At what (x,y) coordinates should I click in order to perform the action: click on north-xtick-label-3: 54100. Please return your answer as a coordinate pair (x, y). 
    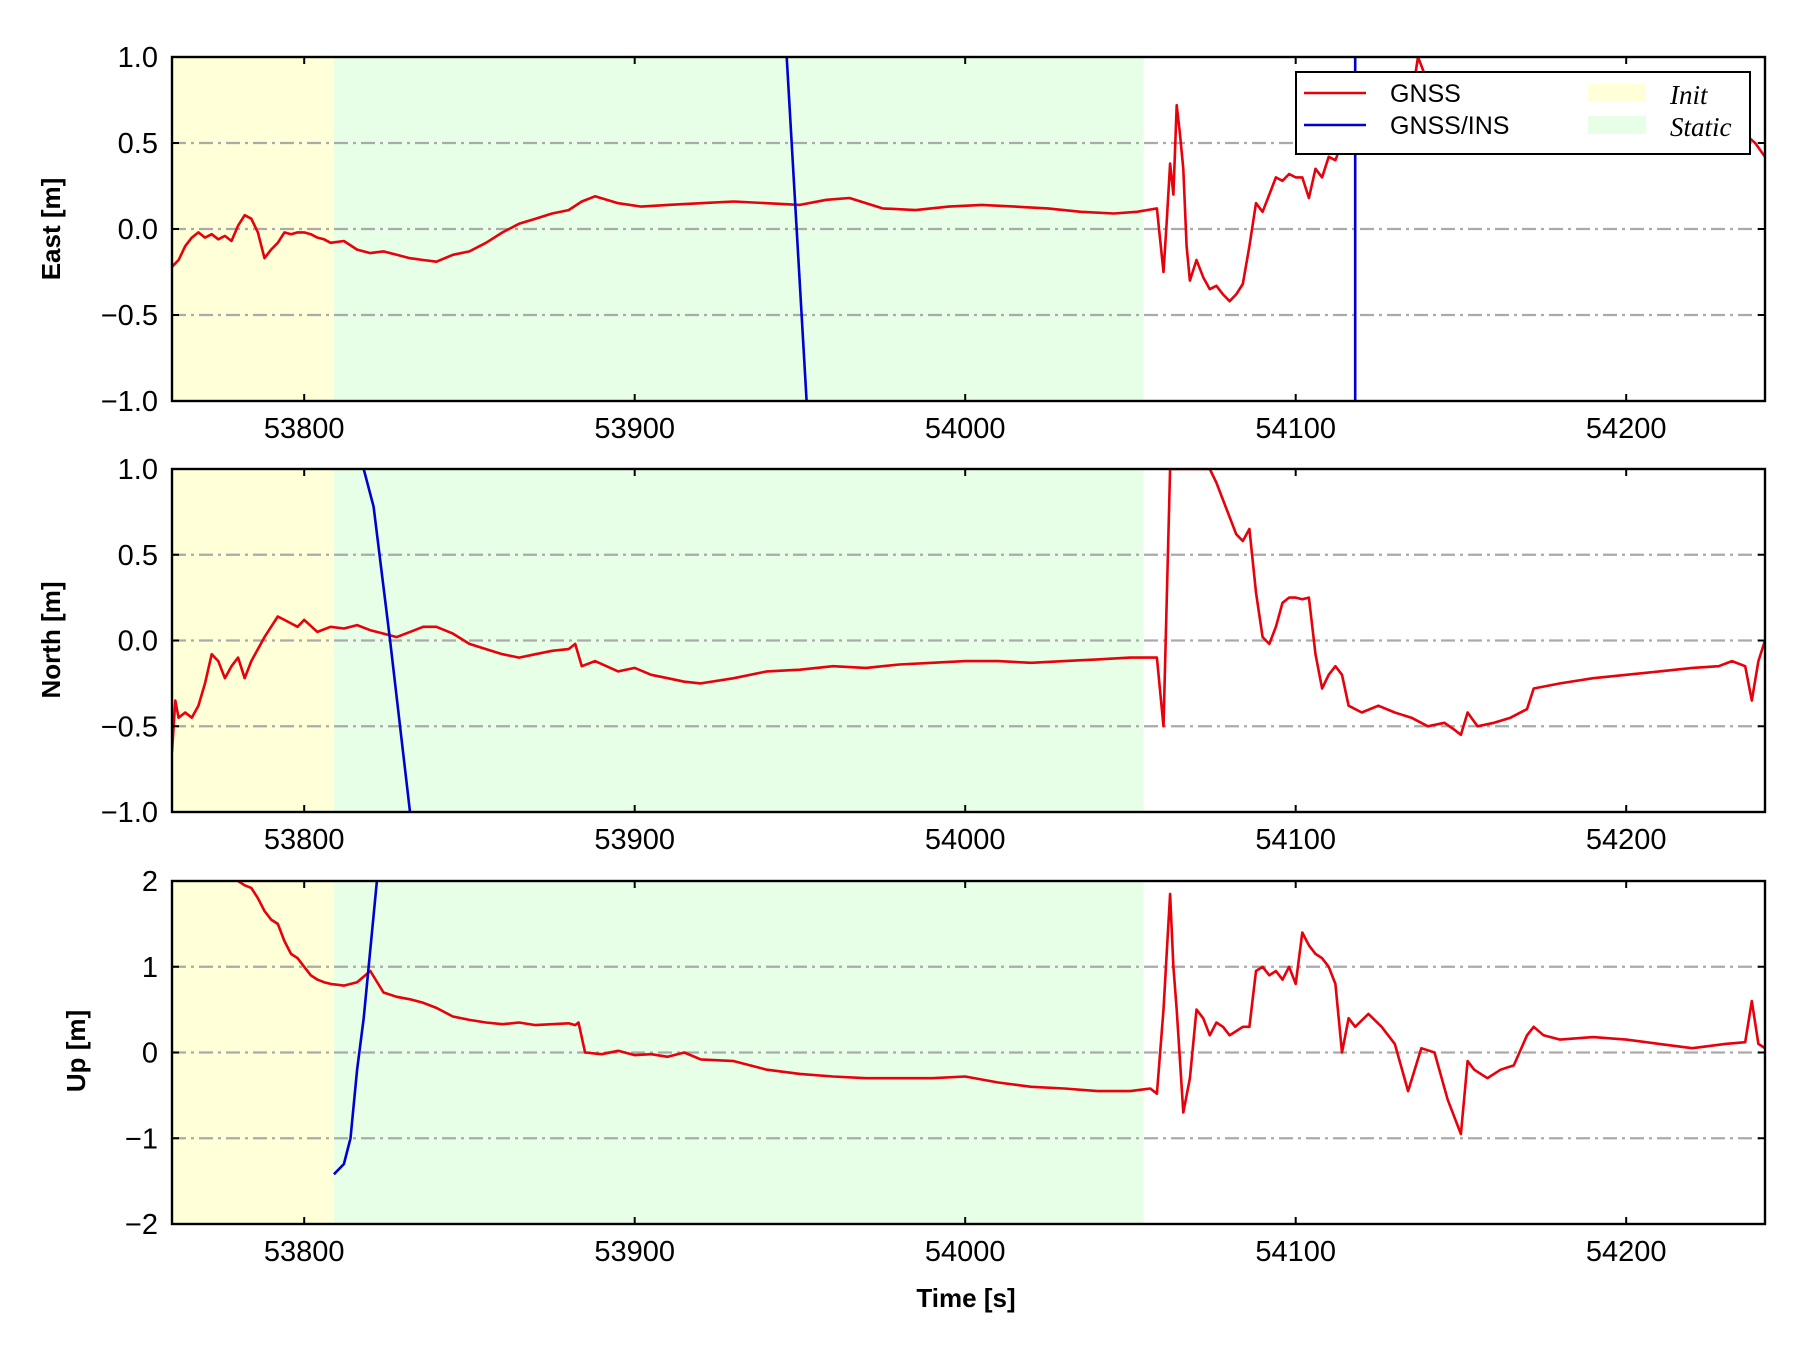
    Looking at the image, I should click on (1295, 840).